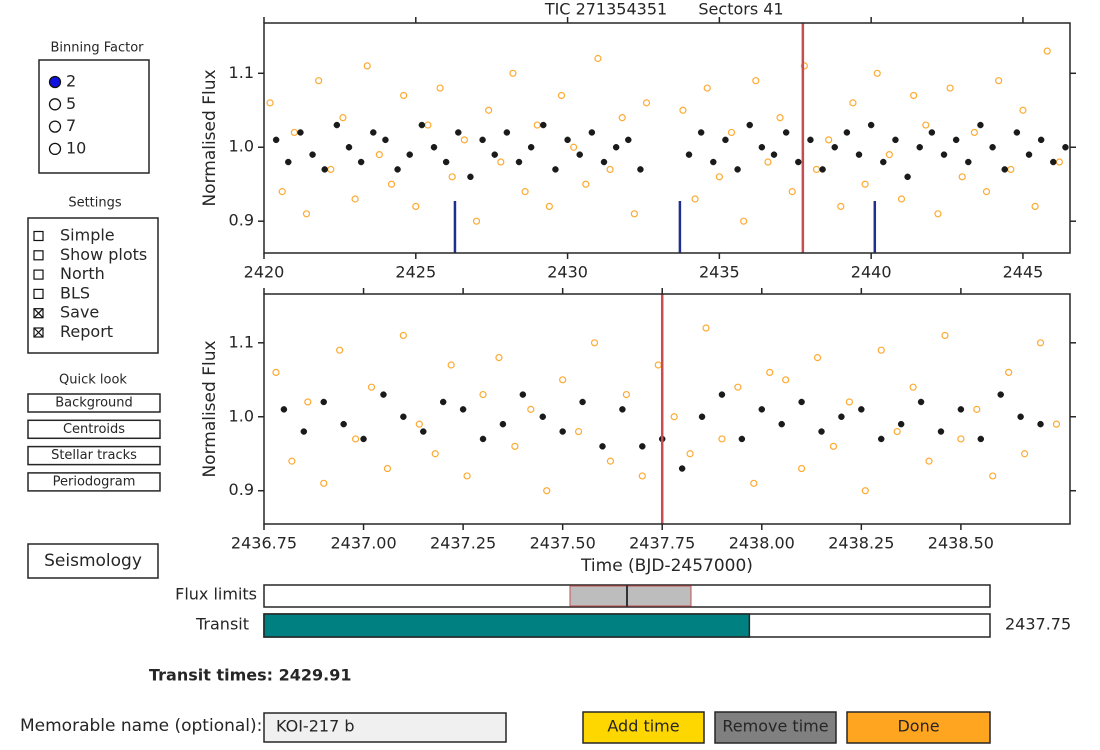  I want to click on slider-label: Transit, so click(222, 624).